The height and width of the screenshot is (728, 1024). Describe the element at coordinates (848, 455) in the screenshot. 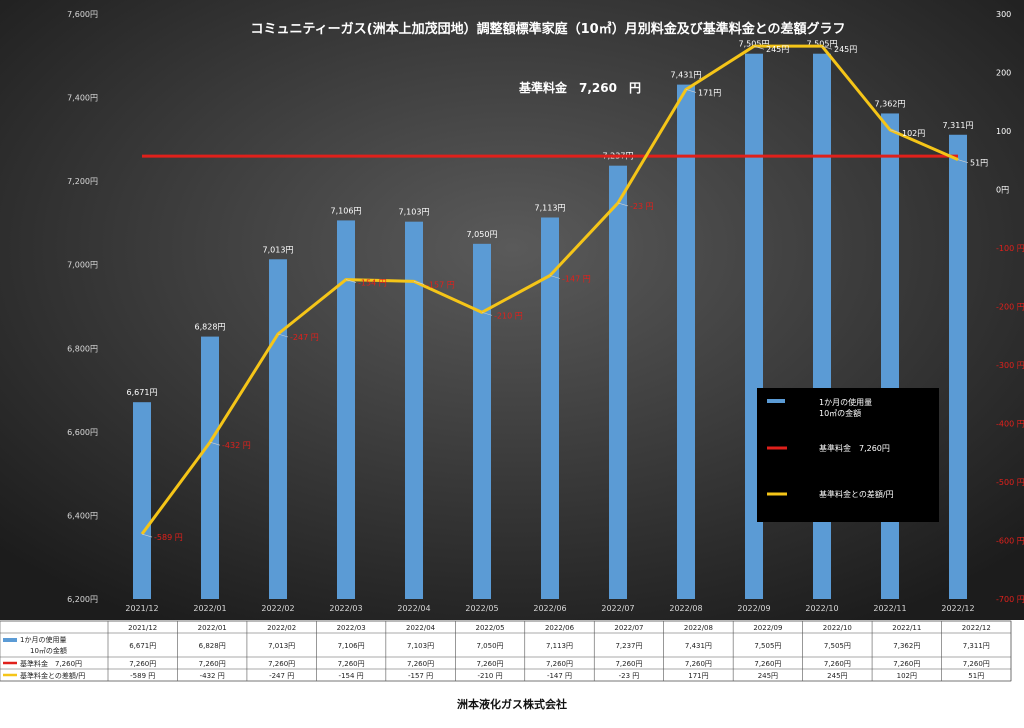

I see `legend-box` at that location.